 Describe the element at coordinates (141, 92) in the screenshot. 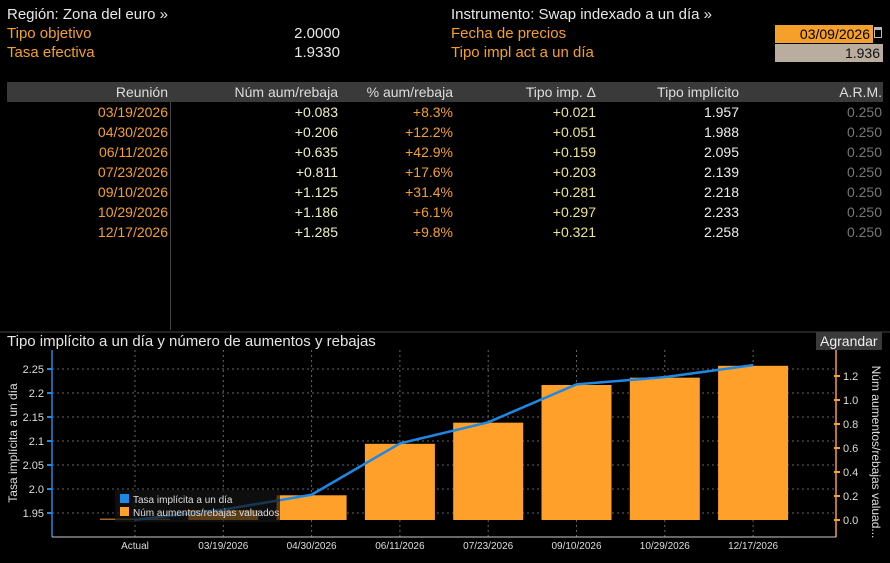

I see `column-header: Reunión` at that location.